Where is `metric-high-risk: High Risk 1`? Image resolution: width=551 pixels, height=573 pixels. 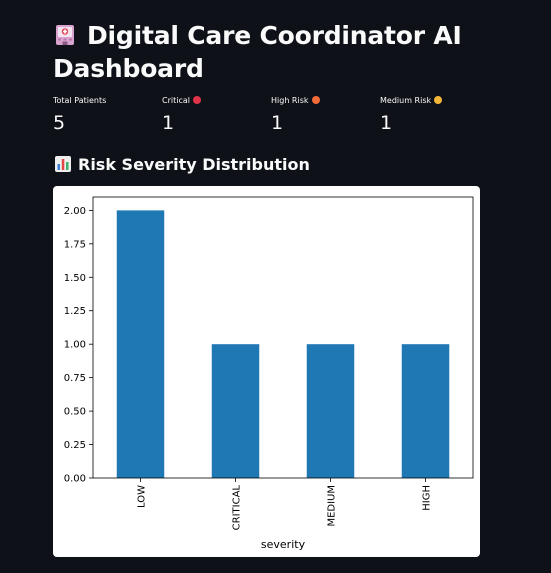
metric-high-risk: High Risk 1 is located at coordinates (295, 115).